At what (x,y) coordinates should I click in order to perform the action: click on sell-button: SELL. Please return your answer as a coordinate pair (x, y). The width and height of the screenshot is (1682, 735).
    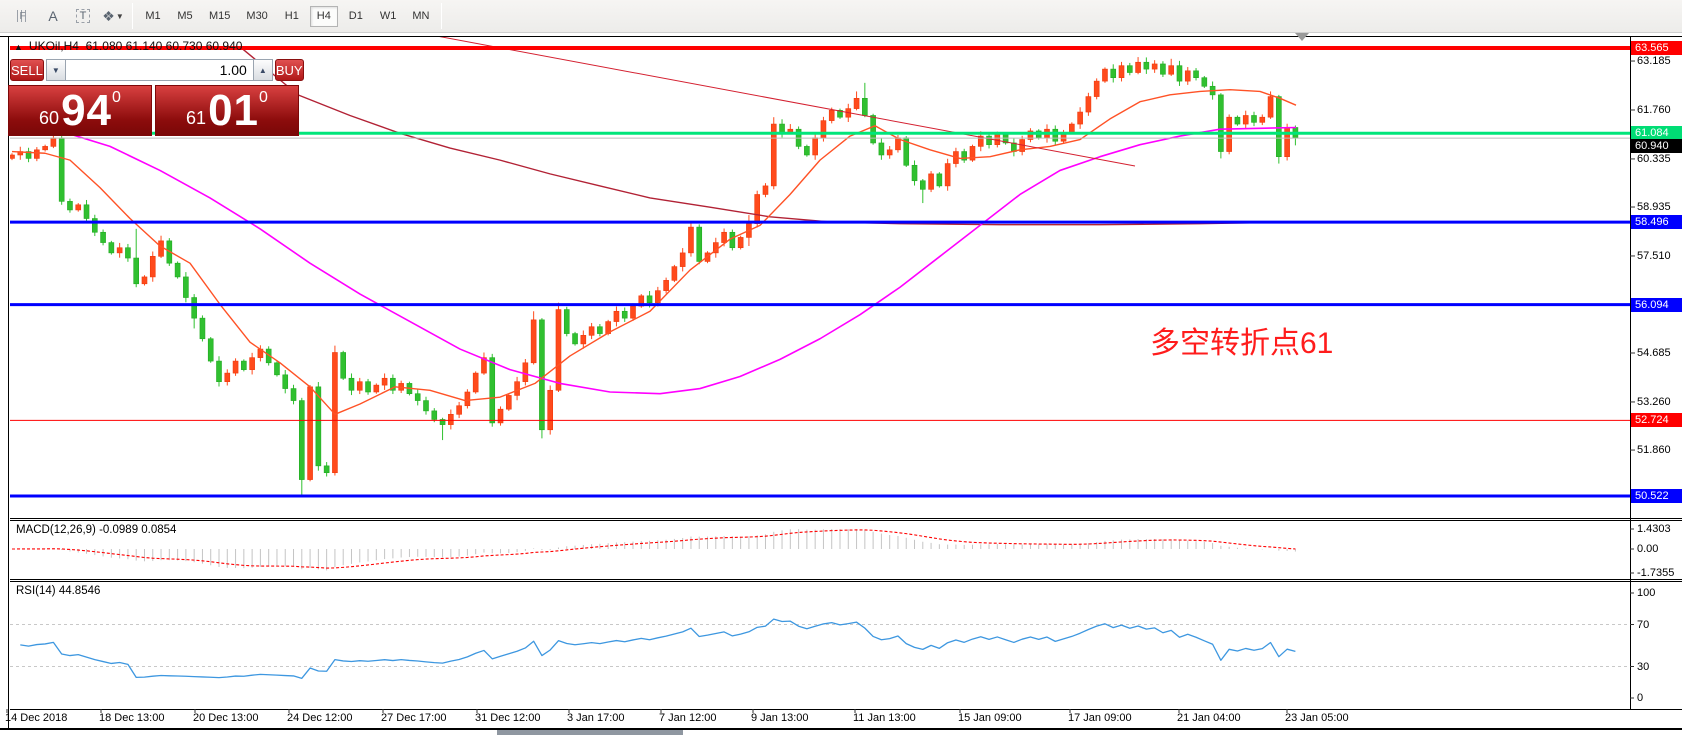
    Looking at the image, I should click on (27, 70).